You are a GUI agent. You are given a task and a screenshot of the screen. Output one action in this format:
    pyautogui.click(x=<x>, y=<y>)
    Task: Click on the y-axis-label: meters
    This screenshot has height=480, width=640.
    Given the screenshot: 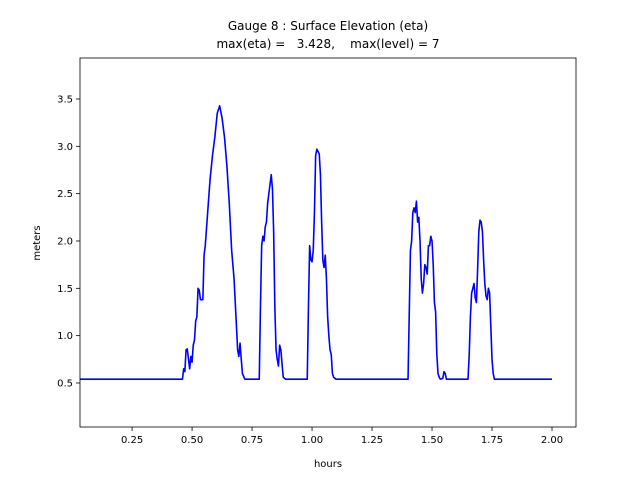 What is the action you would take?
    pyautogui.click(x=37, y=242)
    